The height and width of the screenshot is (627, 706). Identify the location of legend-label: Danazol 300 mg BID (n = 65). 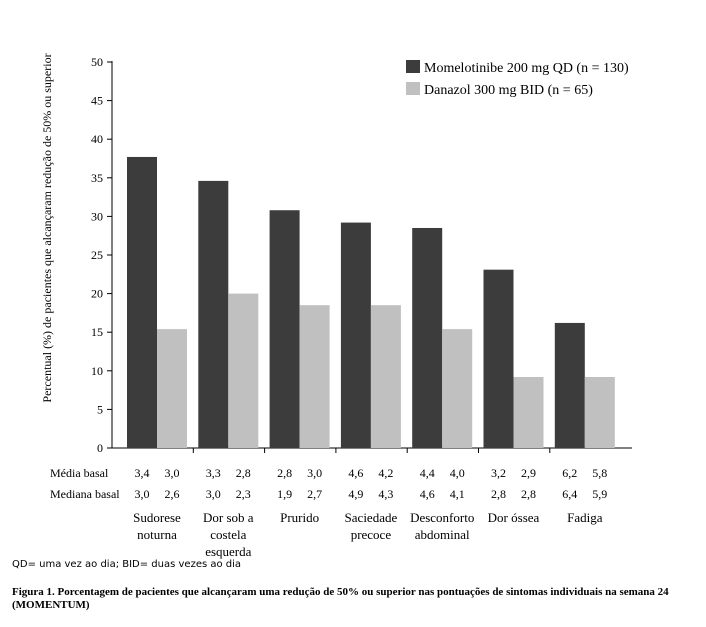
(508, 90).